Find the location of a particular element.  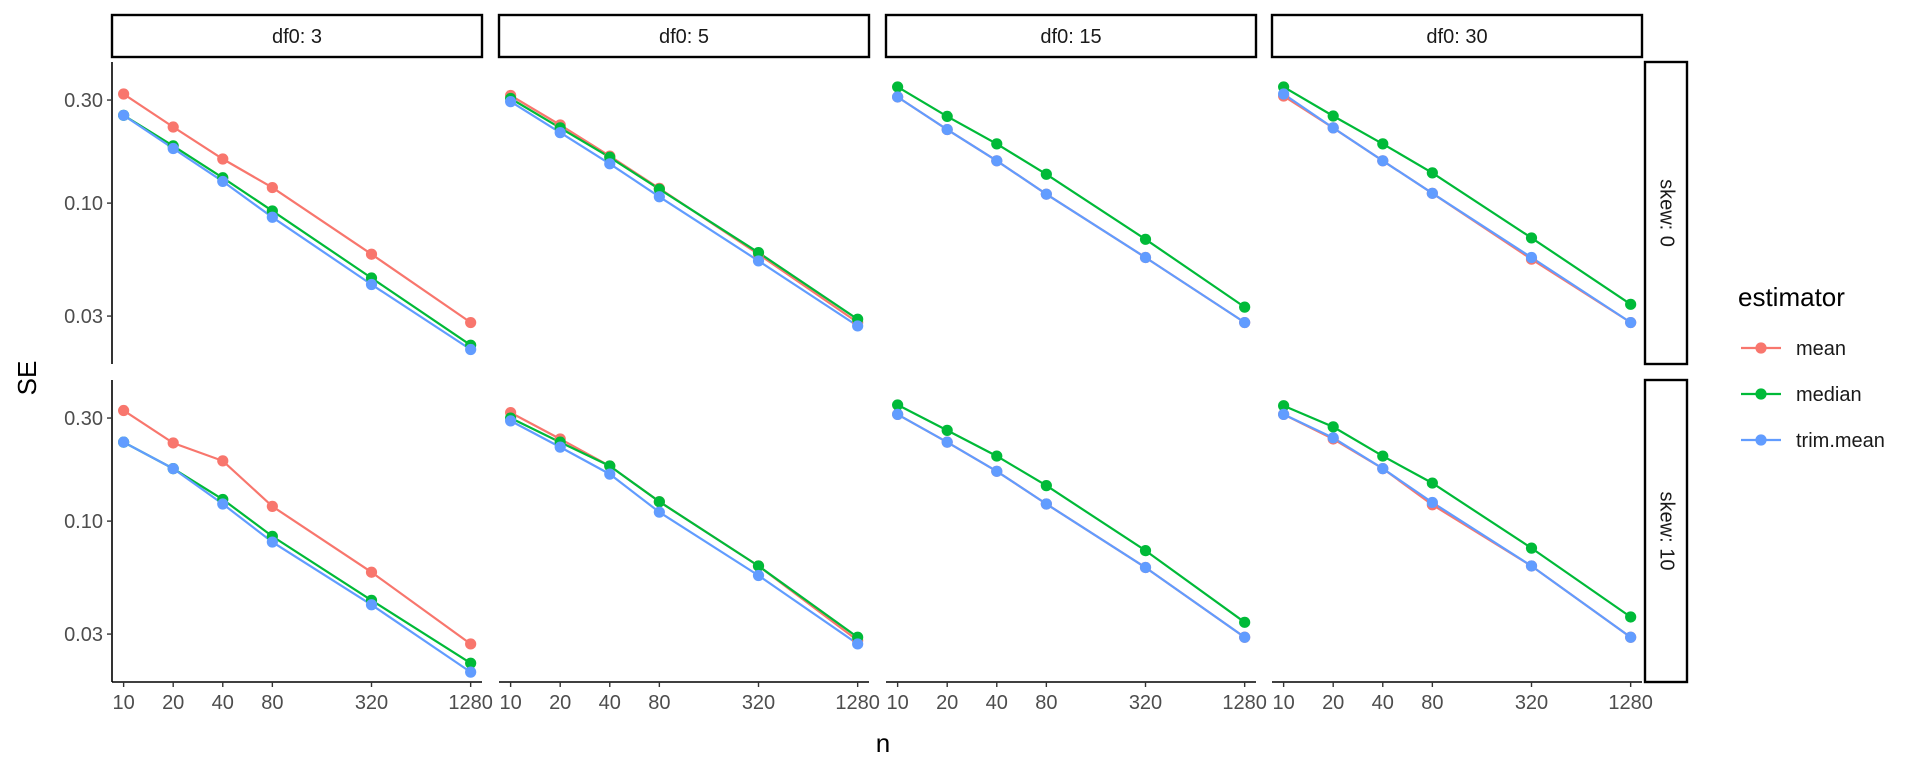

facet-strip-row-label: skew: 10 is located at coordinates (1667, 531).